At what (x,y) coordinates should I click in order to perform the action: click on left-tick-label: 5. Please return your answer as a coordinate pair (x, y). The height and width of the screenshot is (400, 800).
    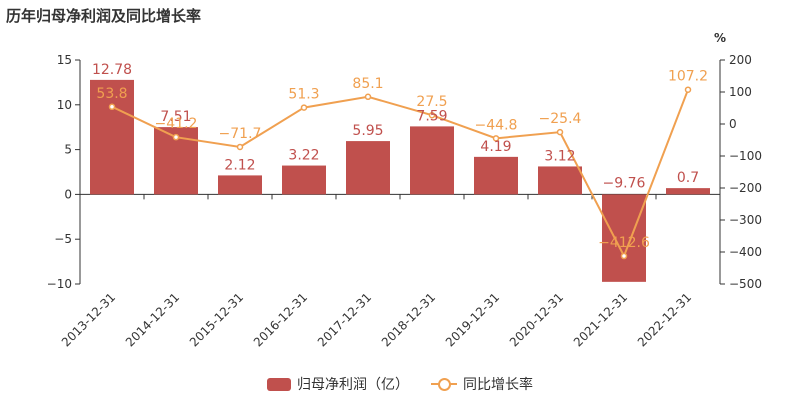
    Looking at the image, I should click on (68, 150).